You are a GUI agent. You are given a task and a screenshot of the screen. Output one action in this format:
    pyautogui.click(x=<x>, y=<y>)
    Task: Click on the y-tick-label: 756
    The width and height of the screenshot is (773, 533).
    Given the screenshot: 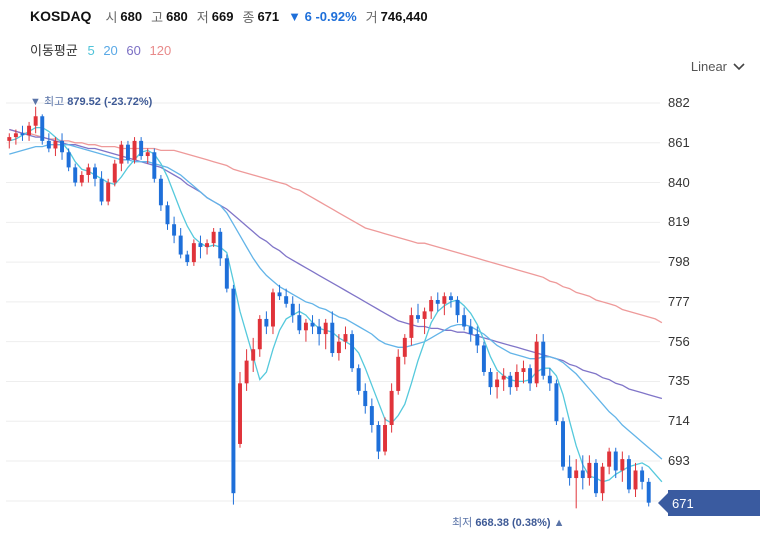 What is the action you would take?
    pyautogui.click(x=679, y=341)
    